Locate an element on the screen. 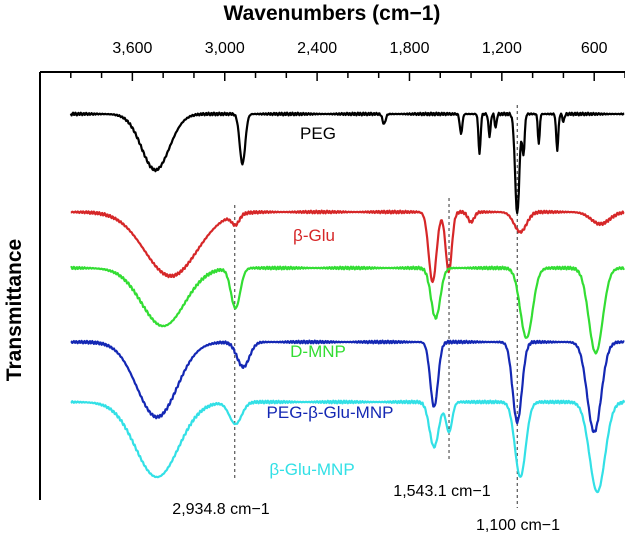  series-label-beta-glu-mnp: β-Glu-MNP is located at coordinates (311, 469).